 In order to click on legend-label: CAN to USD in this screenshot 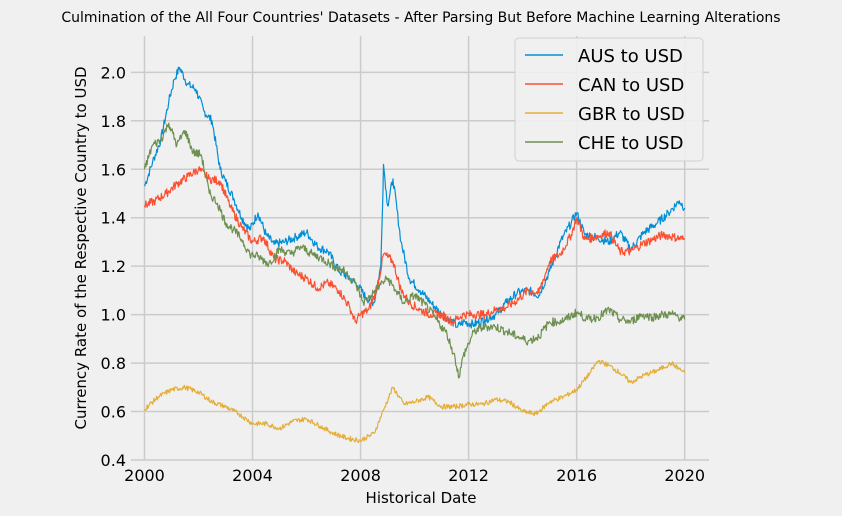, I will do `click(631, 85)`.